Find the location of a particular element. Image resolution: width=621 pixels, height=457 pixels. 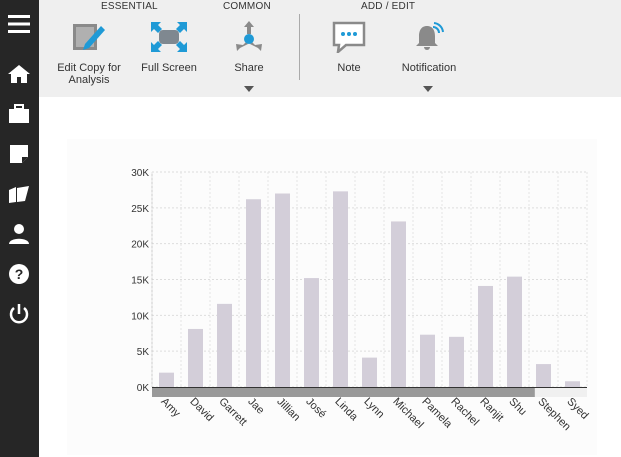

toolbar-divider is located at coordinates (299, 47).